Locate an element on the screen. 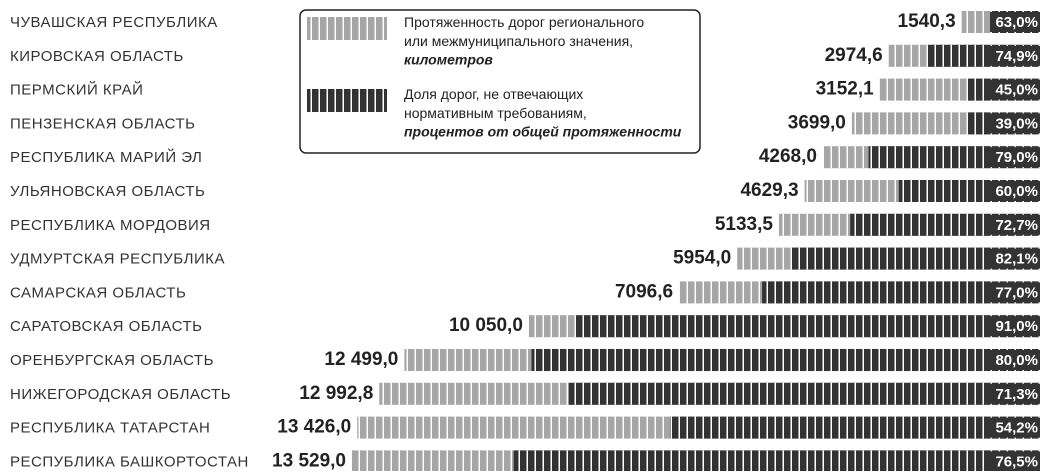 The width and height of the screenshot is (1046, 476). share-label: 45,0% is located at coordinates (1016, 90).